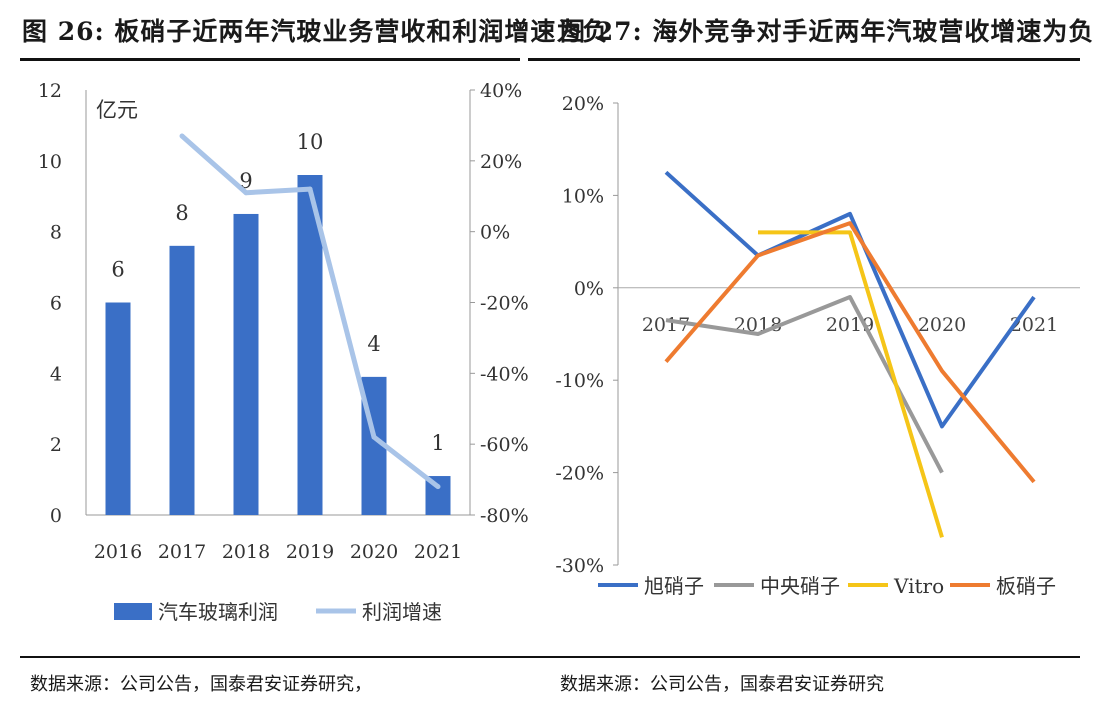  I want to click on legend-line-label: 利润增速, so click(402, 612).